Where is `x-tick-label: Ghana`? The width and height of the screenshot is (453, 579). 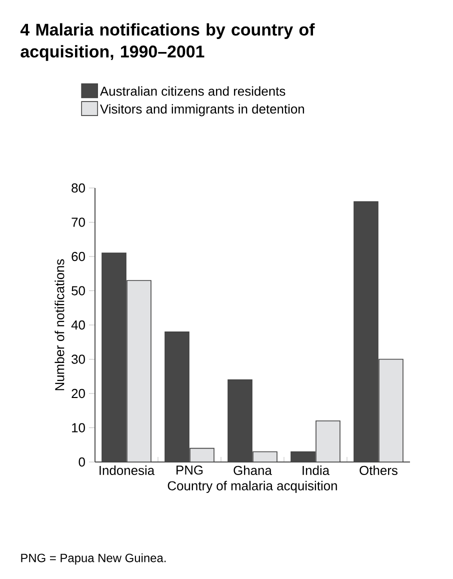
x-tick-label: Ghana is located at coordinates (253, 471).